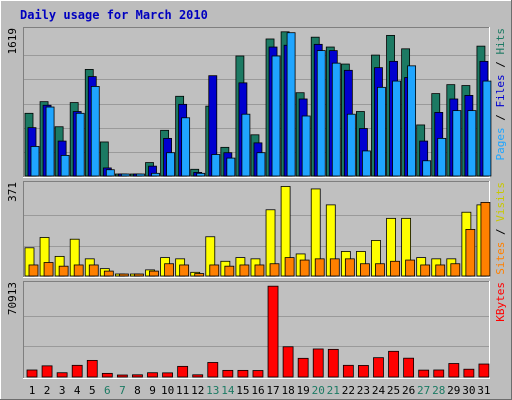  Describe the element at coordinates (152, 390) in the screenshot. I see `x-tick-label-9: 9` at that location.